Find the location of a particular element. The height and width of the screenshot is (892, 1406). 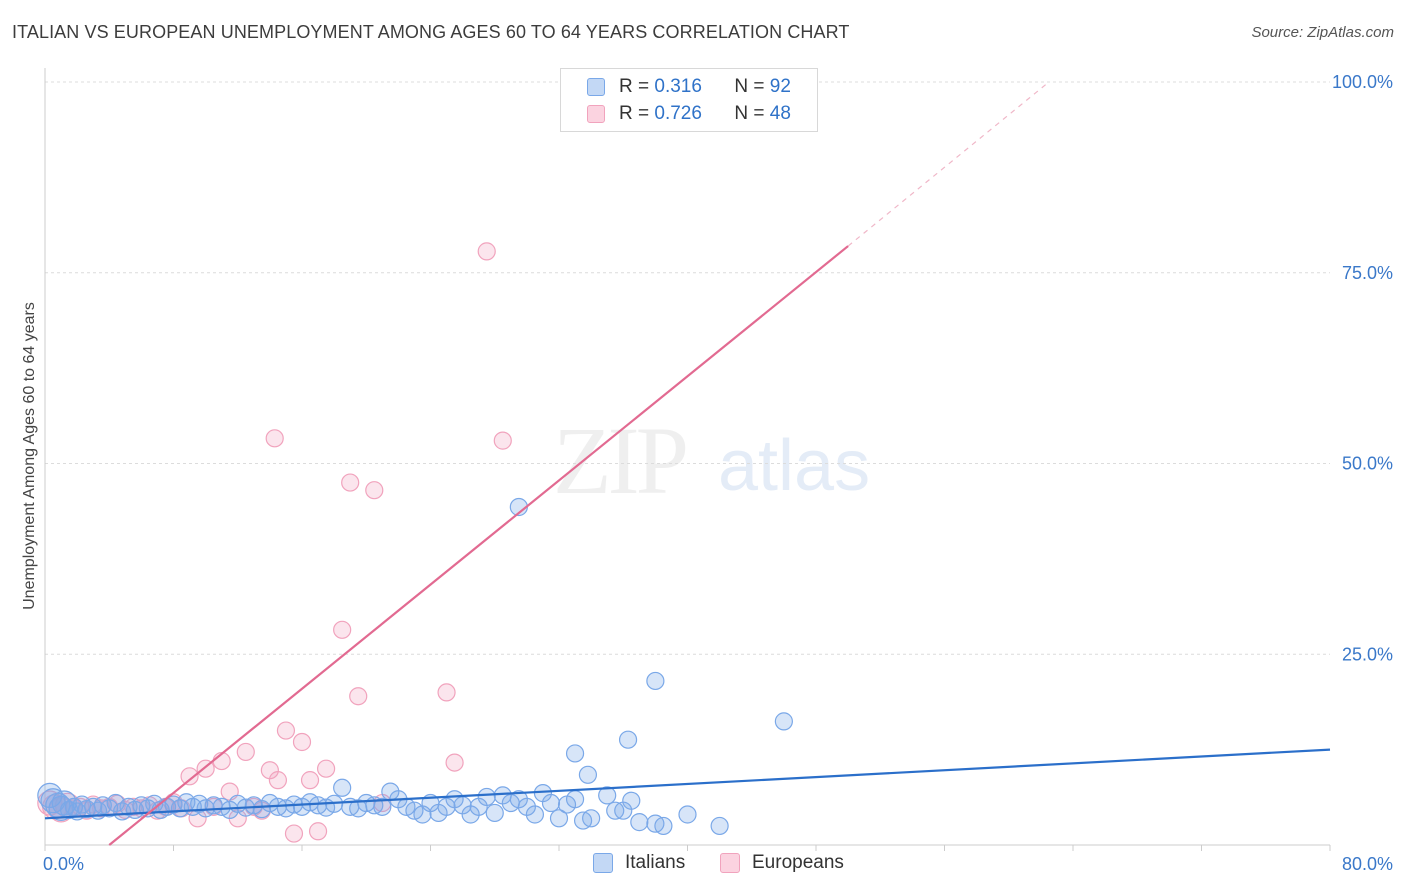

italians-legend-label: Italians is located at coordinates (655, 862).